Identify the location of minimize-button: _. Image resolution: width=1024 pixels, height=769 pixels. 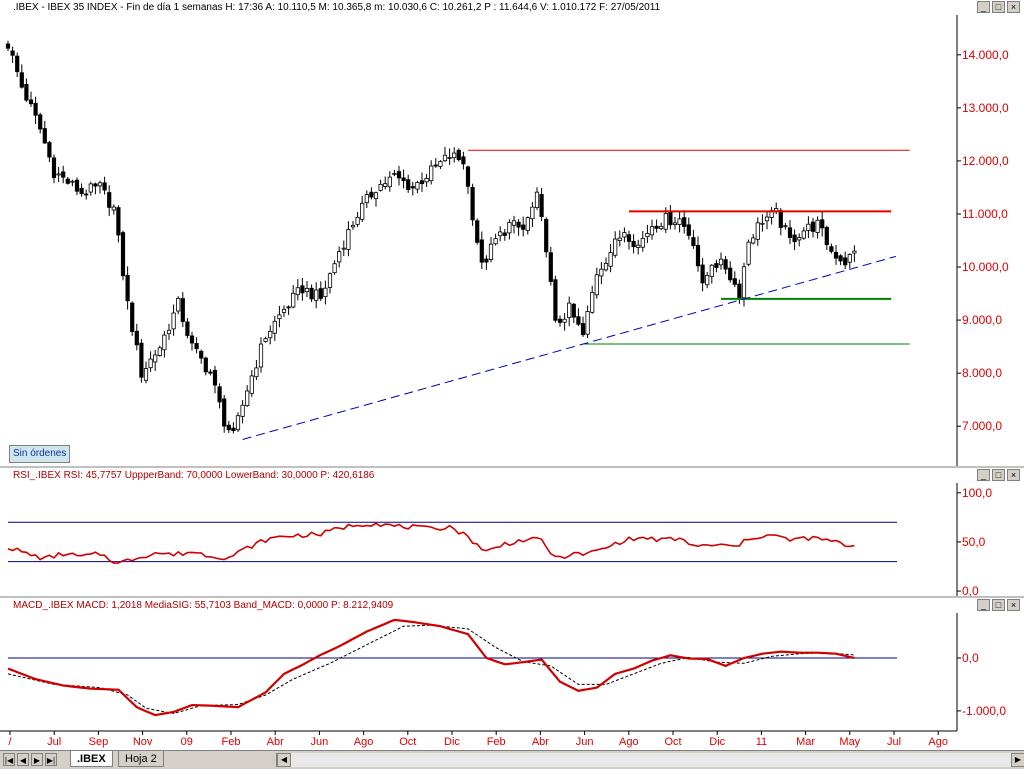
(983, 7).